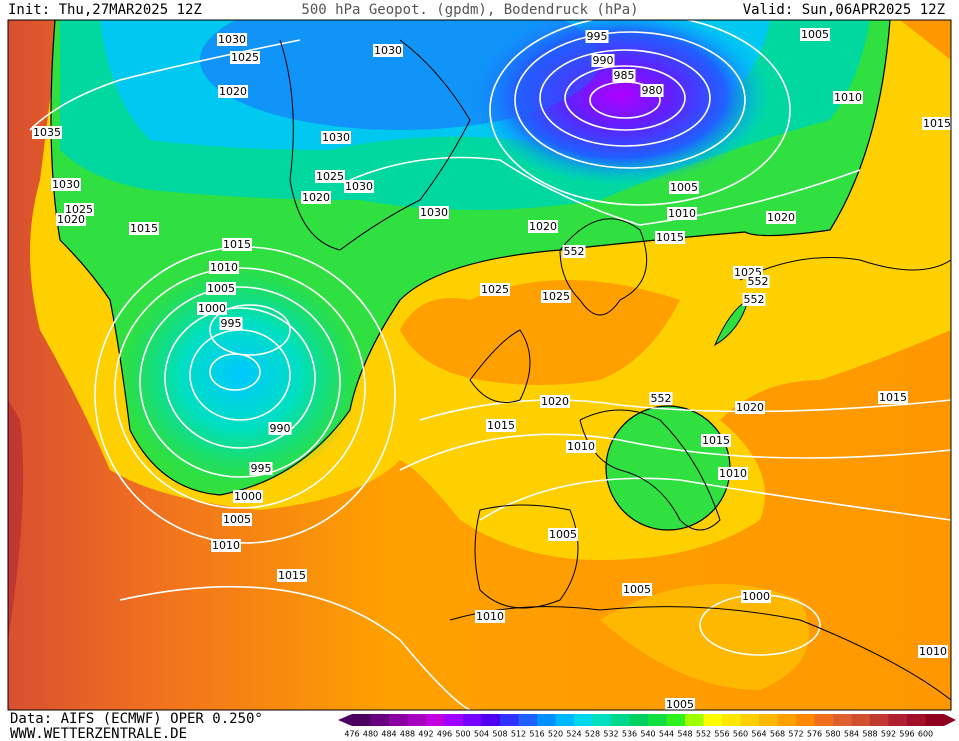 The width and height of the screenshot is (959, 741). I want to click on colorbar-label: 520, so click(555, 734).